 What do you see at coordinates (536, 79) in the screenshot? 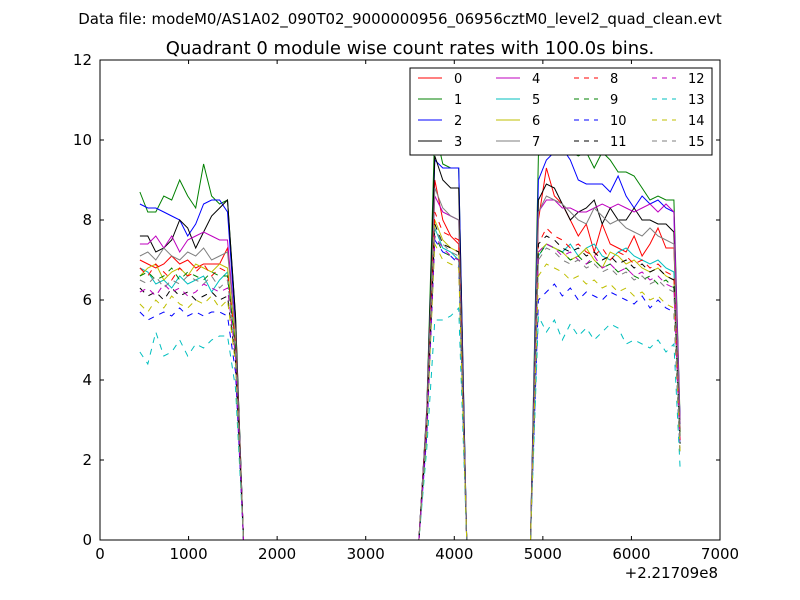
I see `legend-label-4: 4` at bounding box center [536, 79].